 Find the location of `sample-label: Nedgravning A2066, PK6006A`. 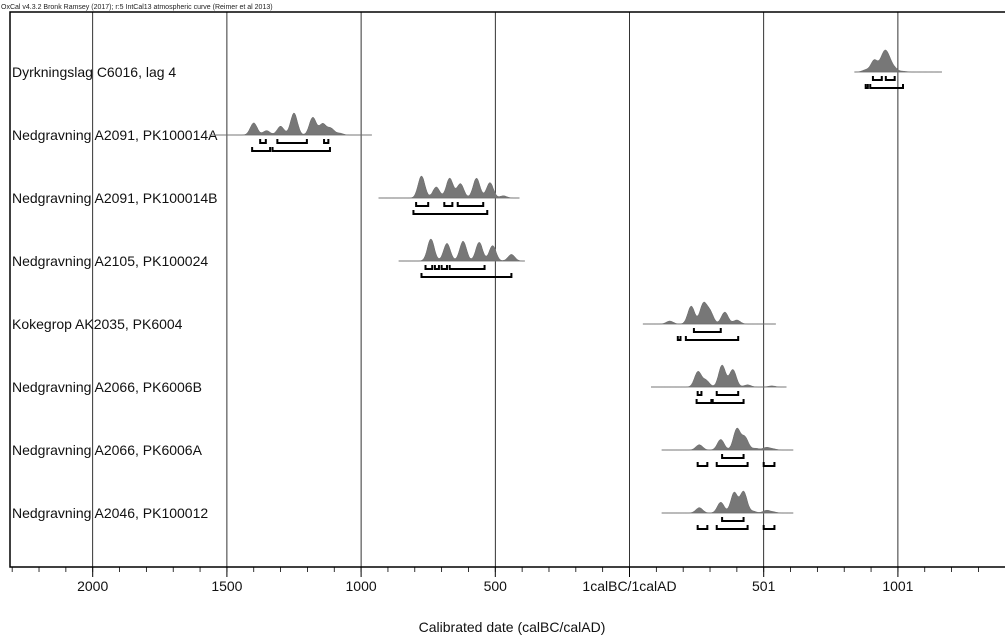

sample-label: Nedgravning A2066, PK6006A is located at coordinates (107, 450).